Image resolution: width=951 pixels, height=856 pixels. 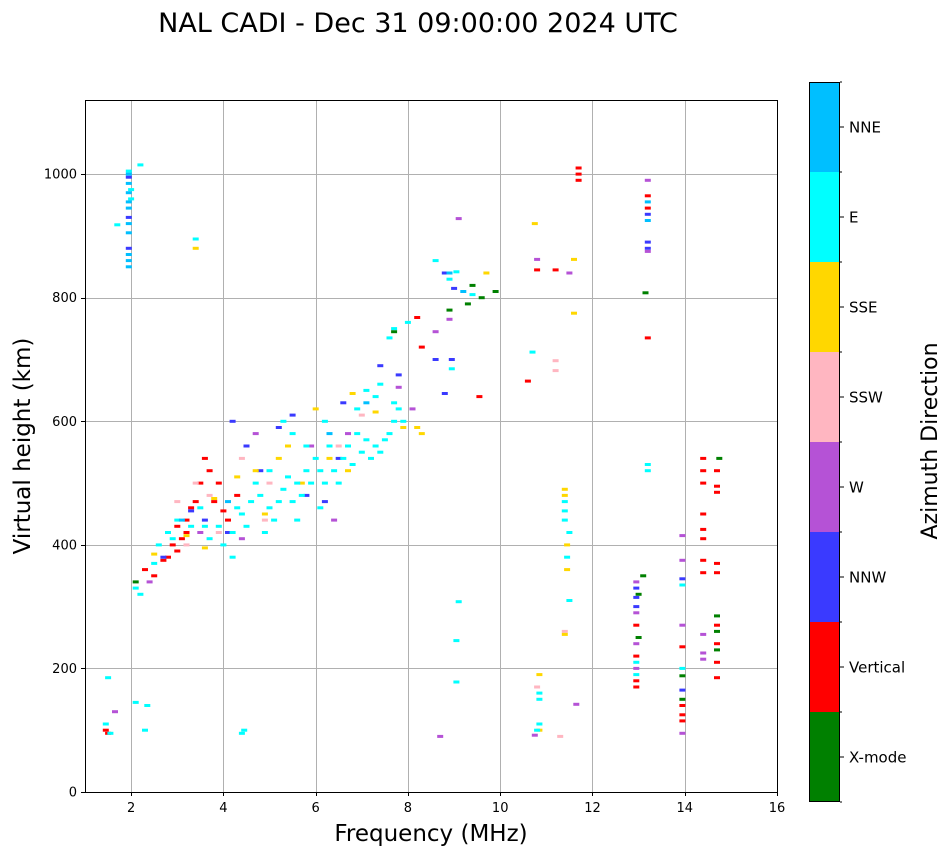 I want to click on colorbar-segment-w, so click(x=824, y=487).